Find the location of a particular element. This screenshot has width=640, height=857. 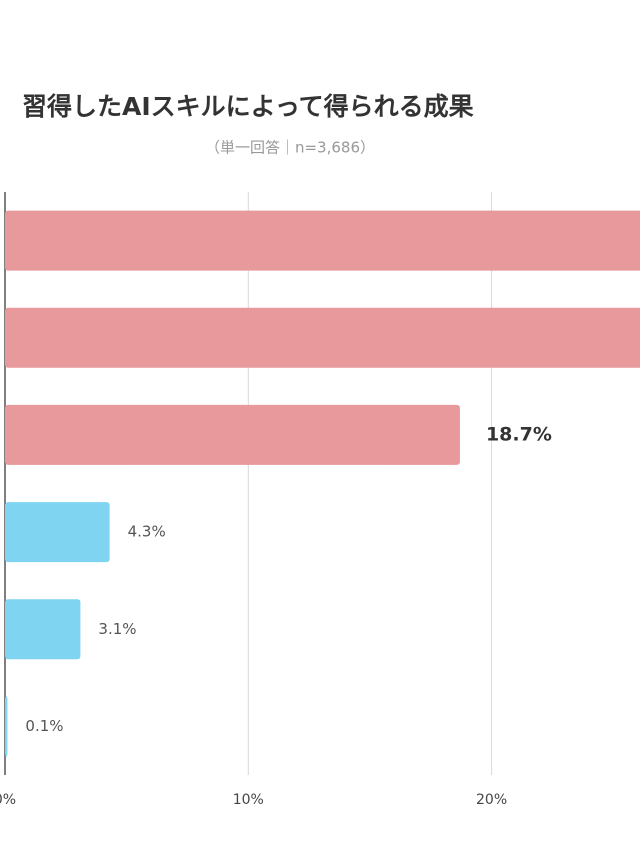

chart-subtitle: （単一回答｜n=3,686） is located at coordinates (290, 148).